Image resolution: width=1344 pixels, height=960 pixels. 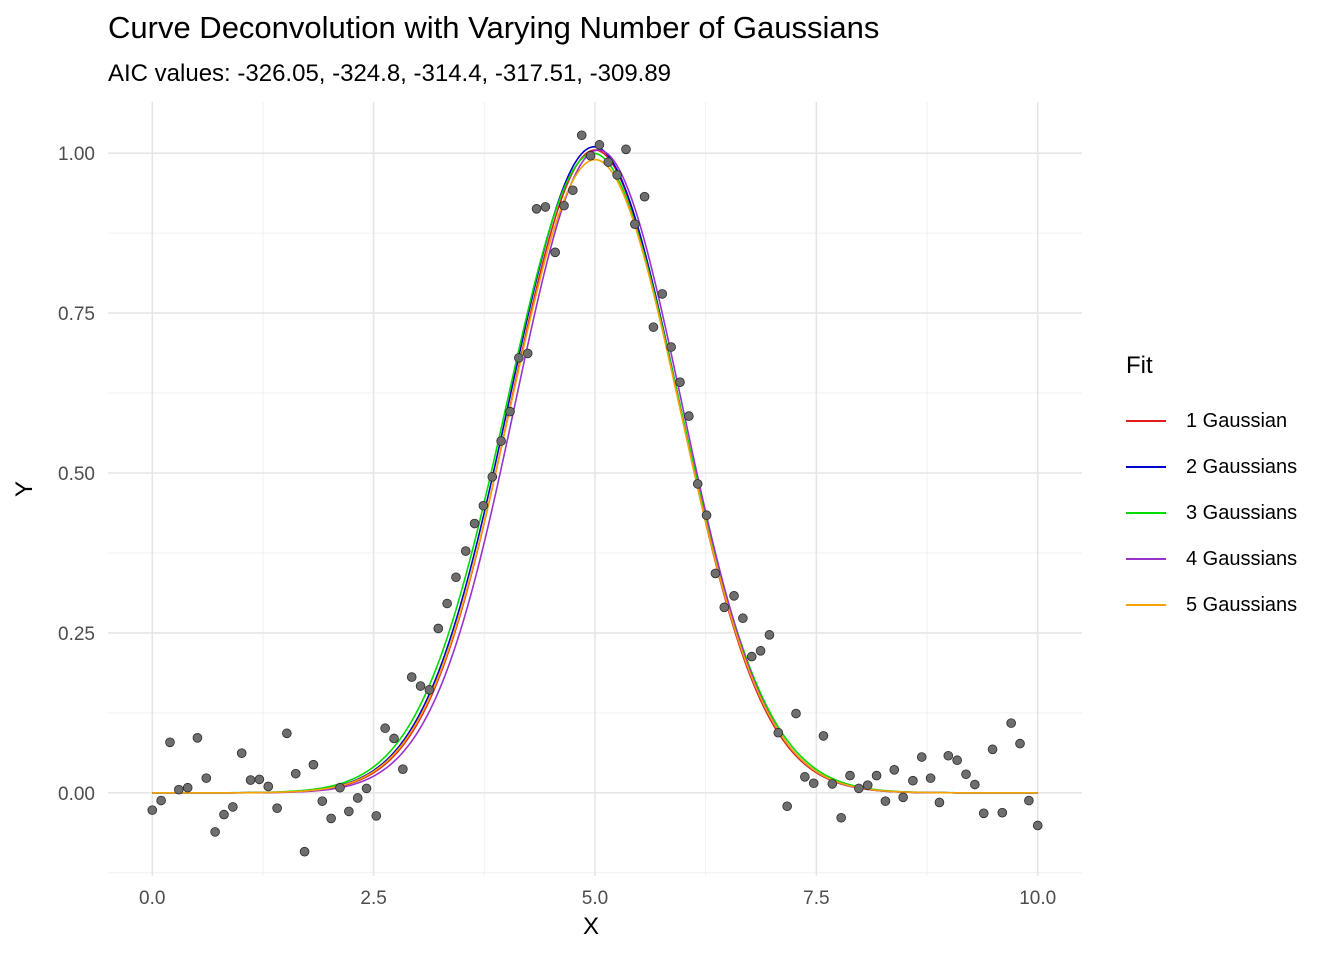 I want to click on legend-item-3: 3 Gaussians, so click(x=1211, y=513).